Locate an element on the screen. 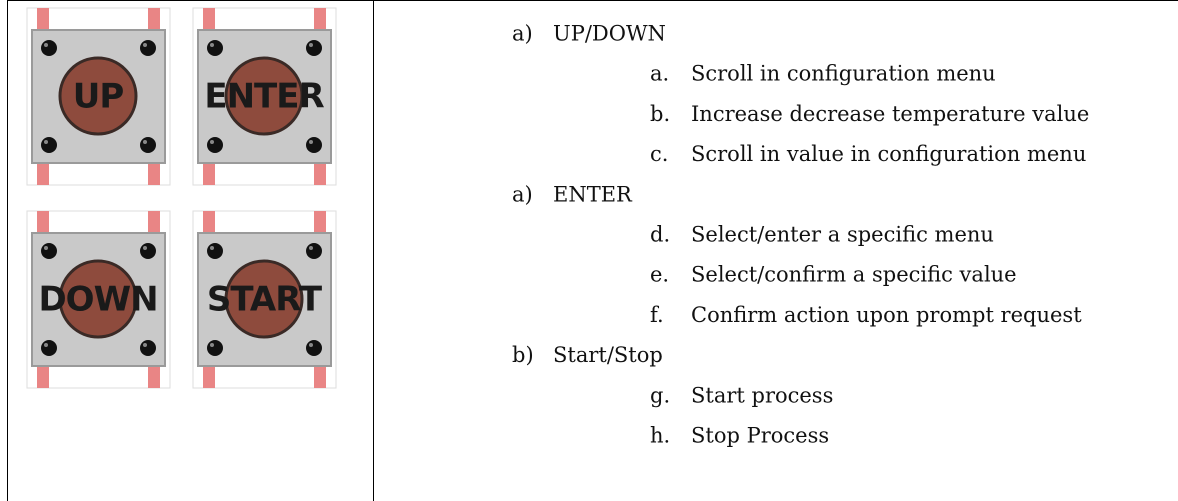 This screenshot has width=1178, height=501. button-image: ENTER is located at coordinates (264, 96).